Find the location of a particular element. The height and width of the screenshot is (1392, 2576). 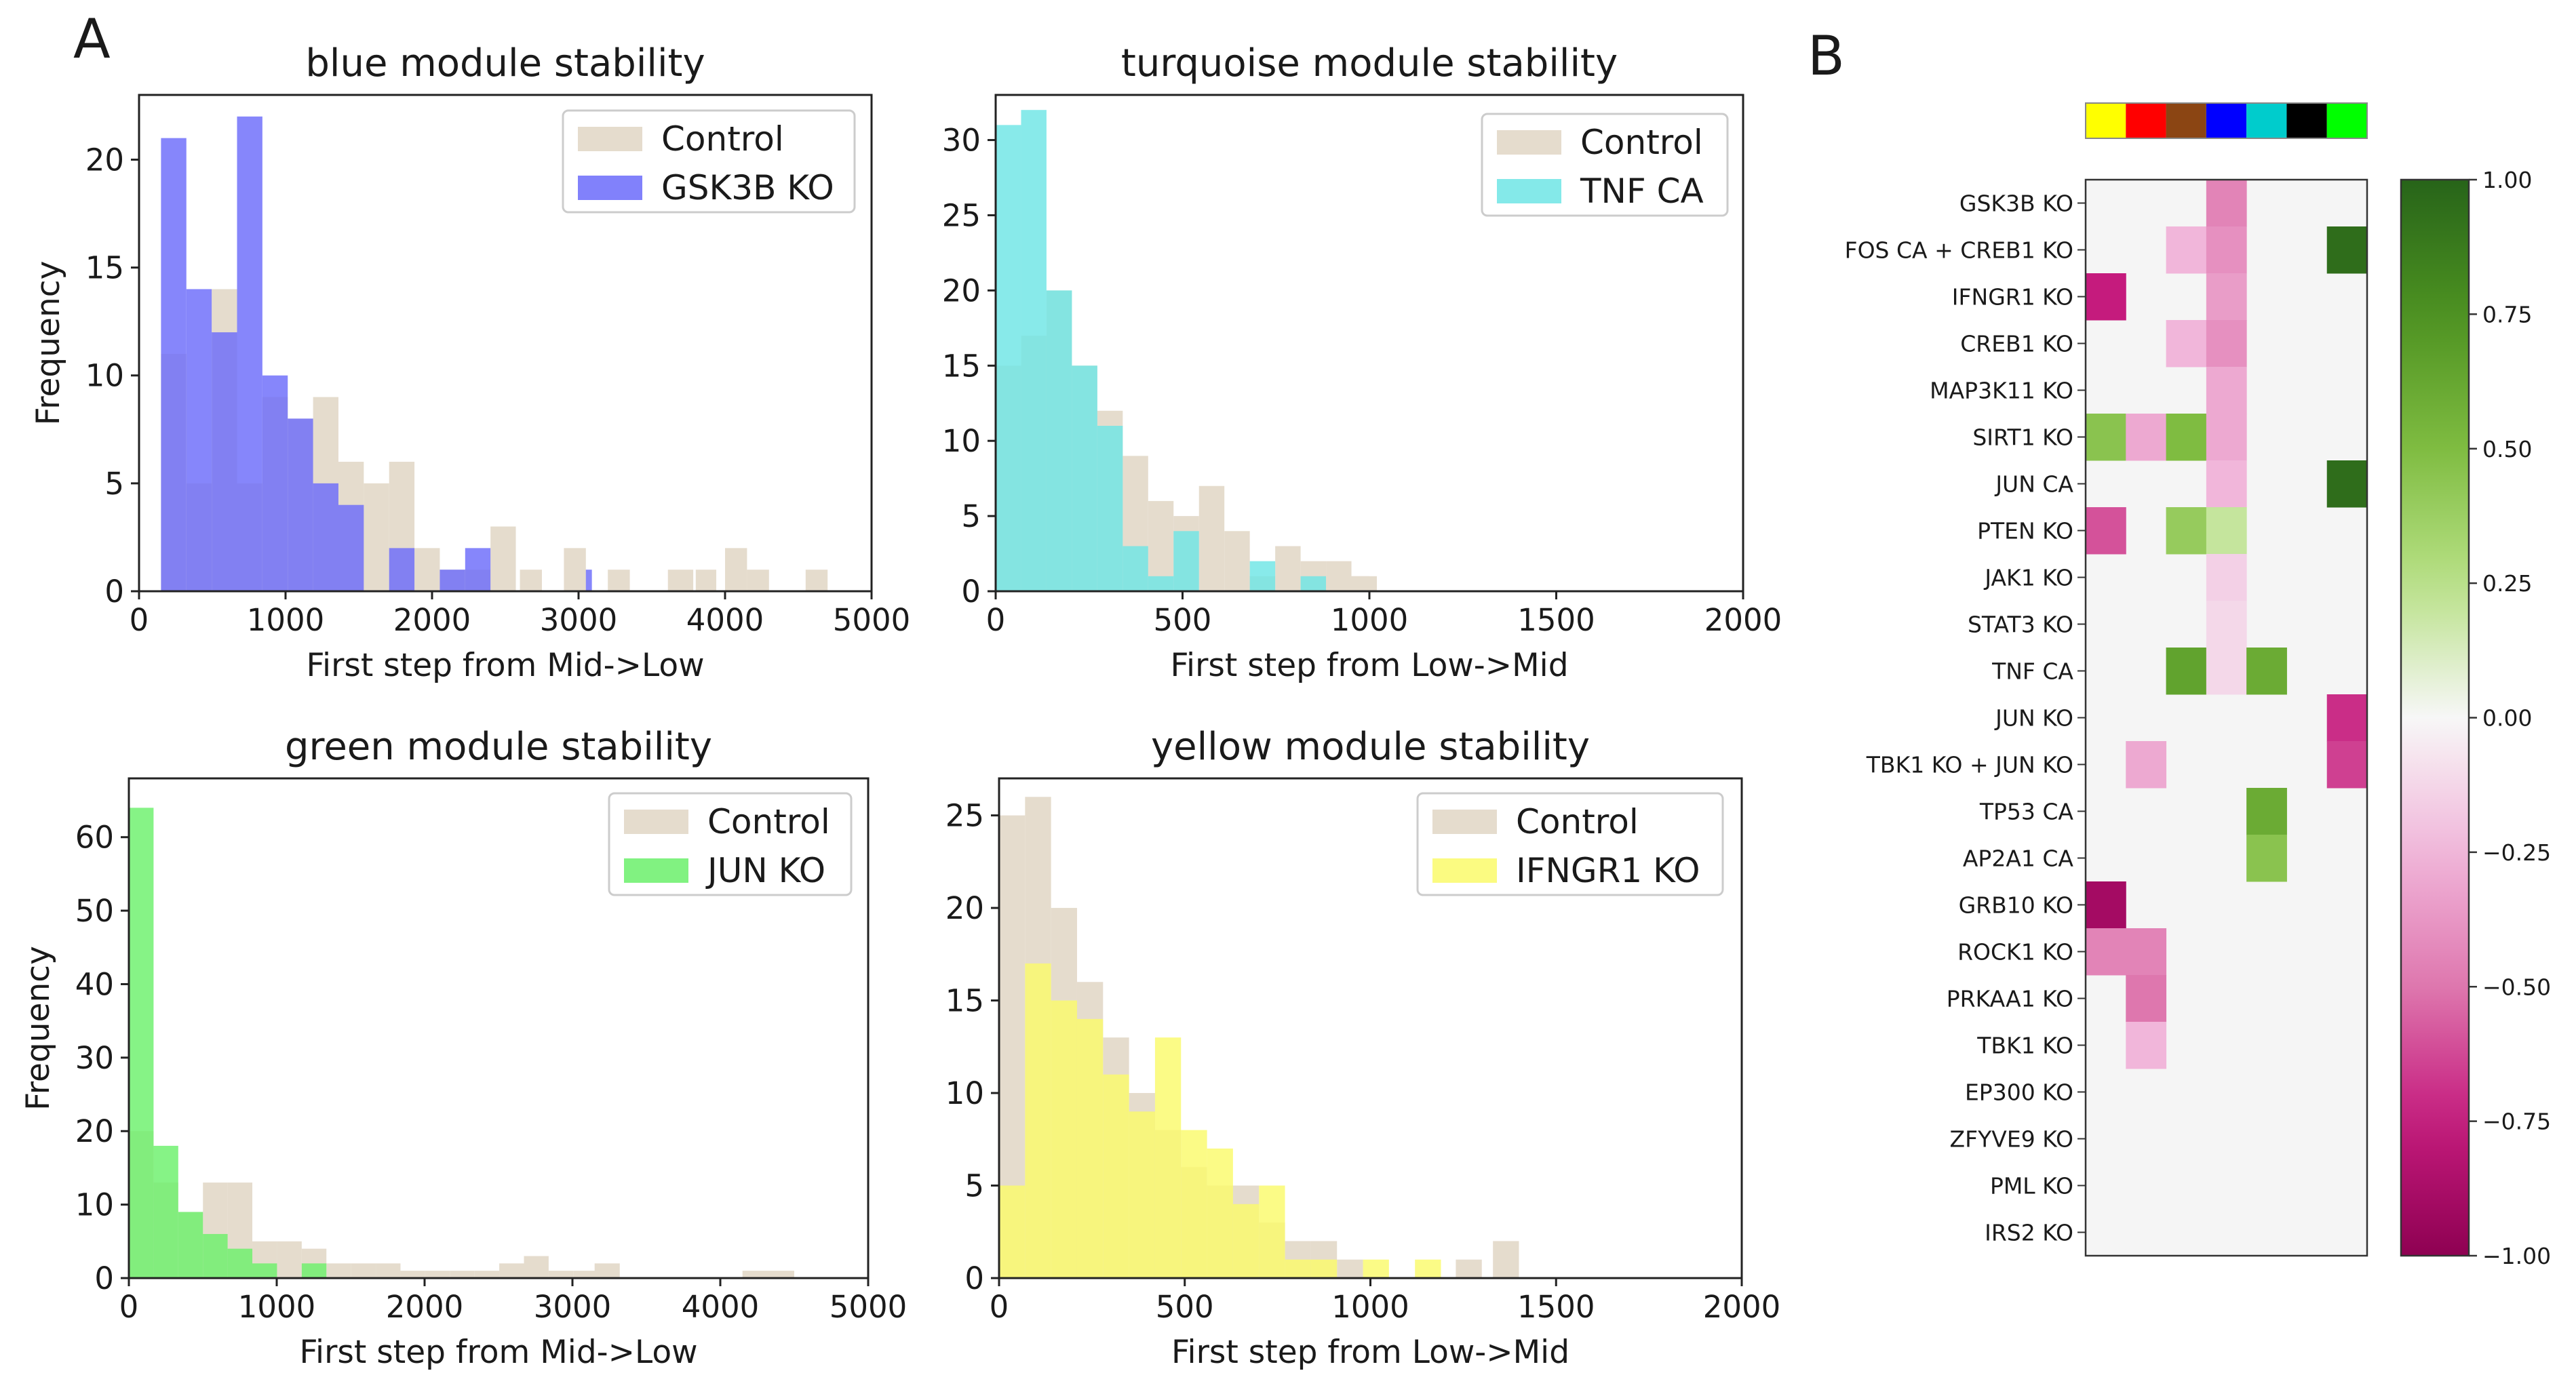

turquoise-xtick-label-3: 1500 is located at coordinates (1556, 620).